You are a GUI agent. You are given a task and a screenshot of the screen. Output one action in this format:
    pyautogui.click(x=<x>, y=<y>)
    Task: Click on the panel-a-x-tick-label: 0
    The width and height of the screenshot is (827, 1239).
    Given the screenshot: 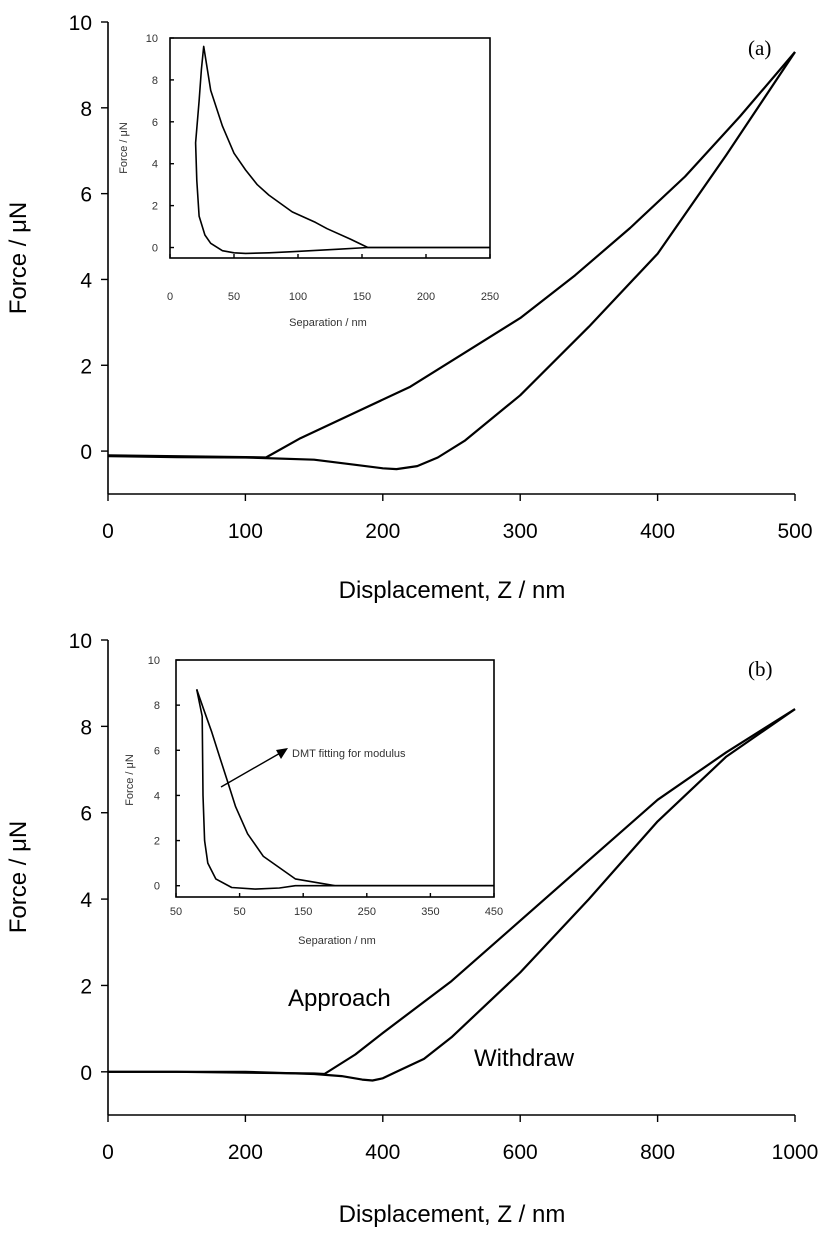 What is the action you would take?
    pyautogui.click(x=108, y=531)
    